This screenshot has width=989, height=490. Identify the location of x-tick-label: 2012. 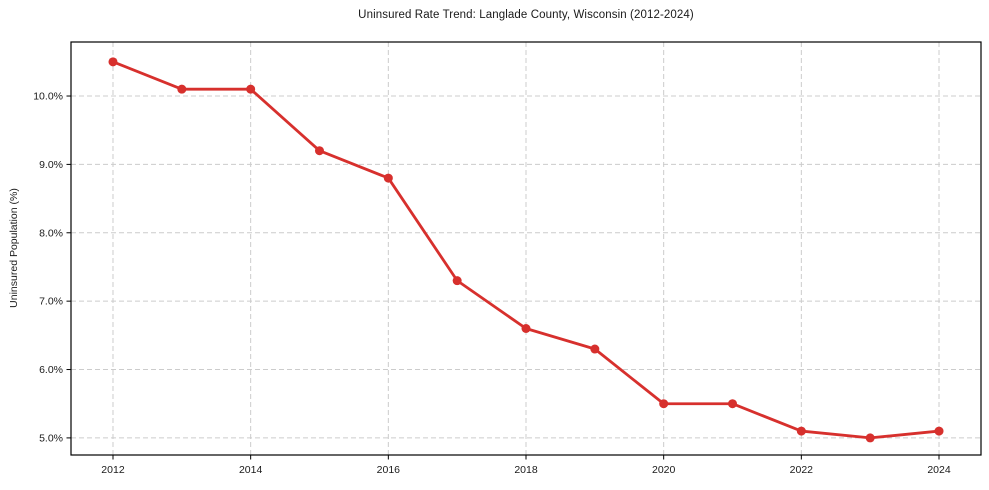
(113, 470).